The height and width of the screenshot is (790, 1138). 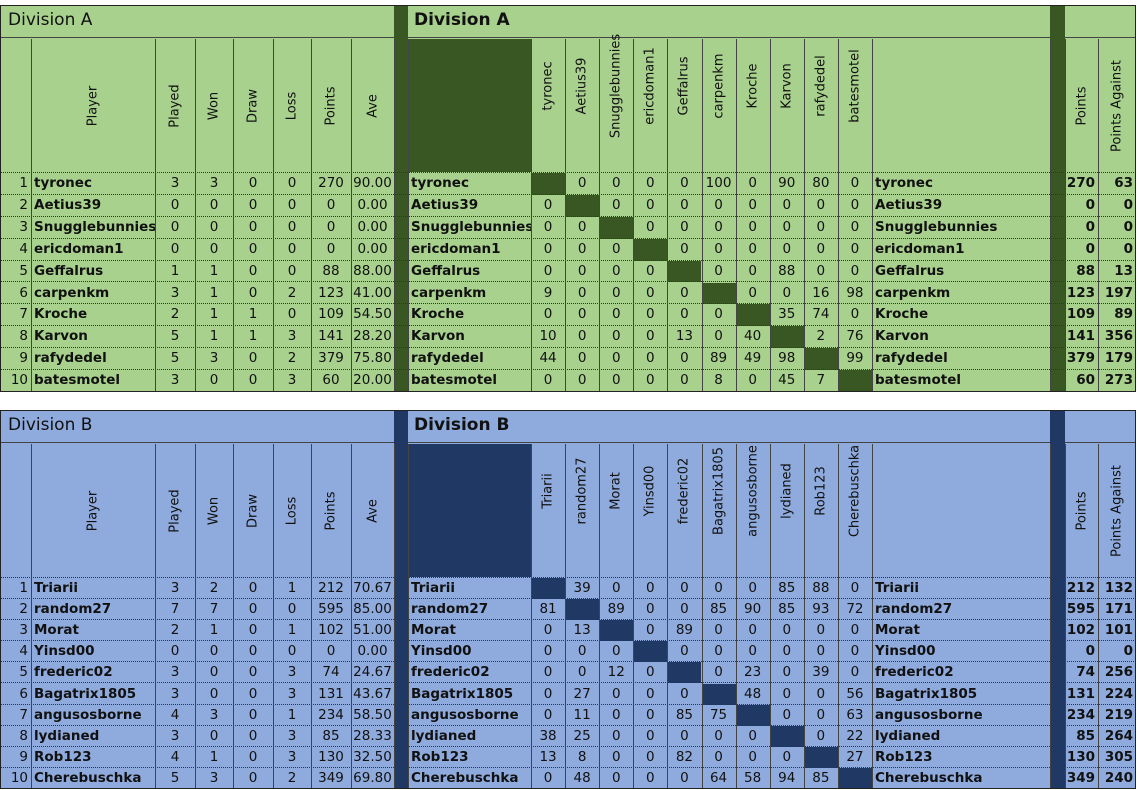 What do you see at coordinates (292, 270) in the screenshot?
I see `loss-value: 0` at bounding box center [292, 270].